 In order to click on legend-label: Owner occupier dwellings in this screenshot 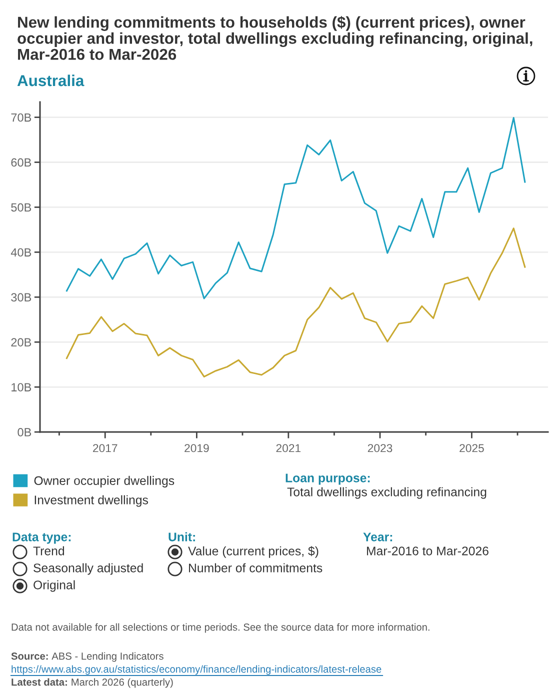, I will do `click(104, 482)`.